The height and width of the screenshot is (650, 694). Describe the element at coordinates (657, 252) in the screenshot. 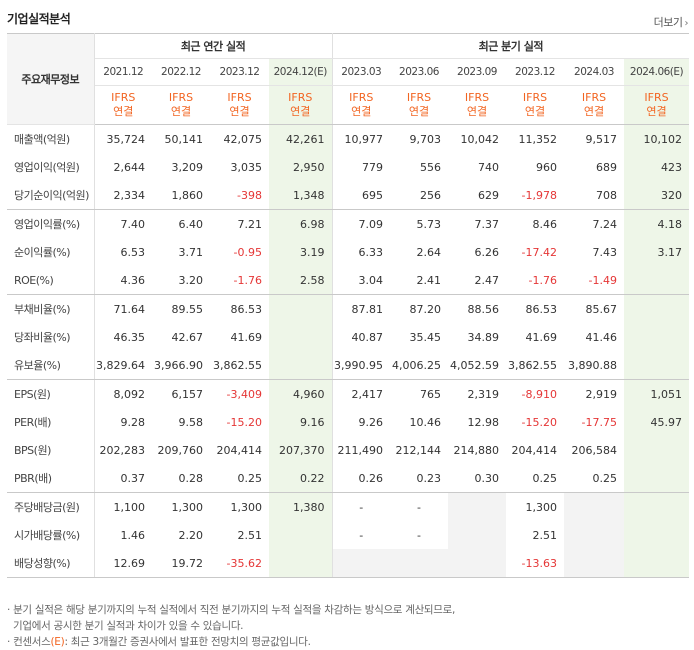

I see `table-cell: 3.17` at that location.